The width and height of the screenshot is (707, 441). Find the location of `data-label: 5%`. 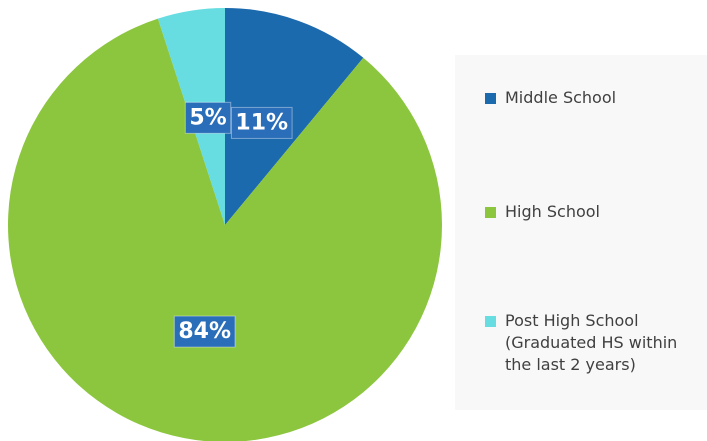

data-label: 5% is located at coordinates (208, 117).